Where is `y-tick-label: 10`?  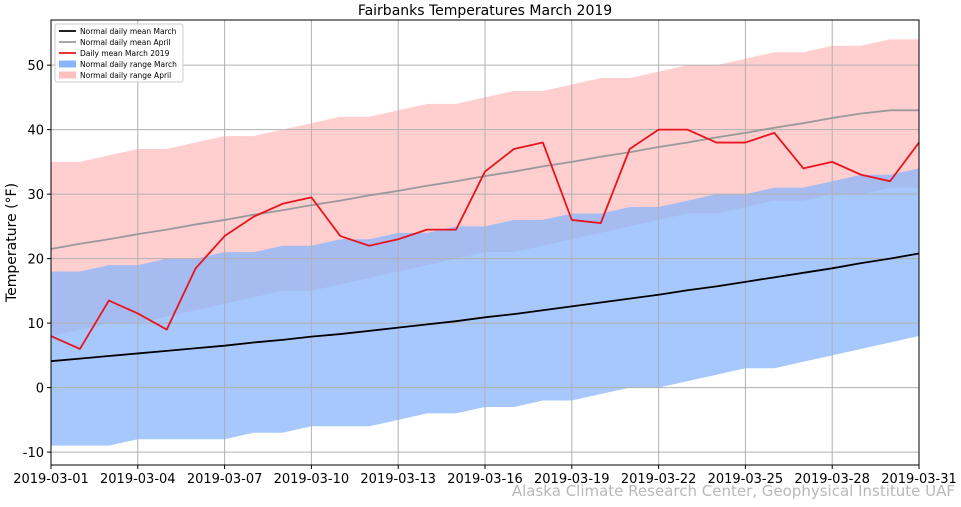
y-tick-label: 10 is located at coordinates (35, 324).